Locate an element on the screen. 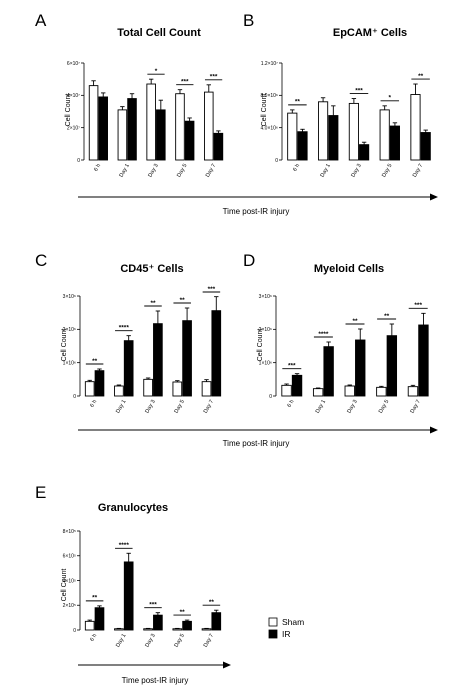 The height and width of the screenshot is (698, 472). y-tick-label: 3×10⁶ is located at coordinates (265, 297).